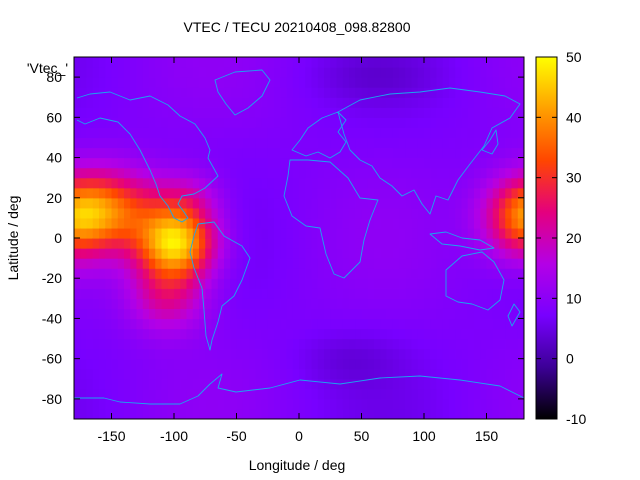 This screenshot has height=480, width=640. What do you see at coordinates (47, 68) in the screenshot?
I see `series-label: 'Vtec_'` at bounding box center [47, 68].